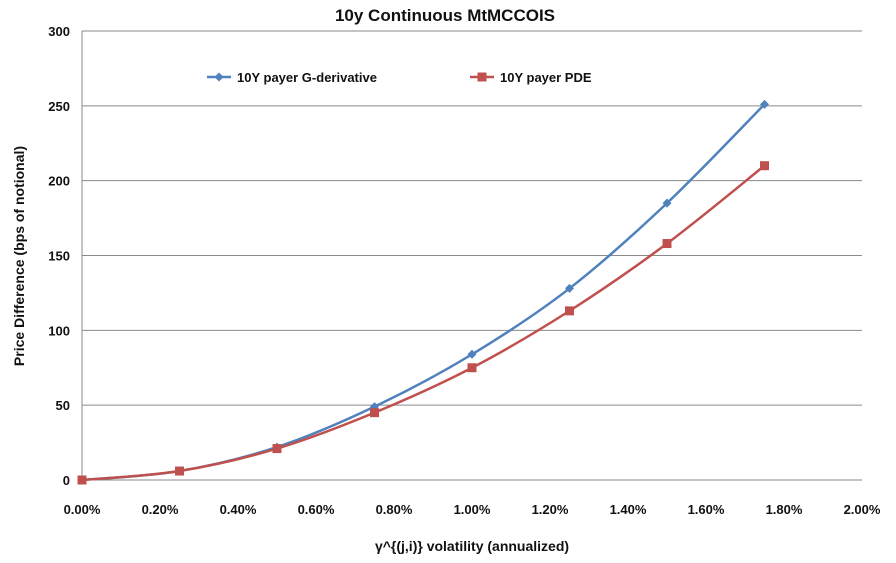  I want to click on x-tick-label: 0.20%, so click(160, 509).